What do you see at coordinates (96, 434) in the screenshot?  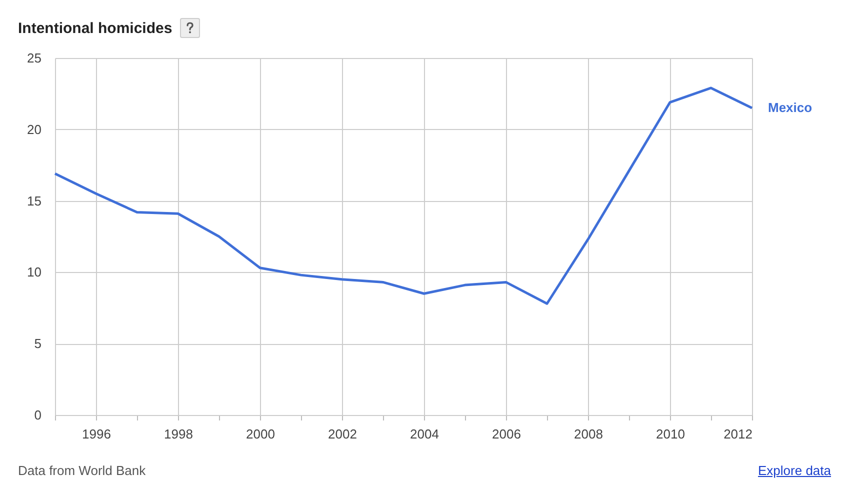 I see `x-tick-label: 1996` at bounding box center [96, 434].